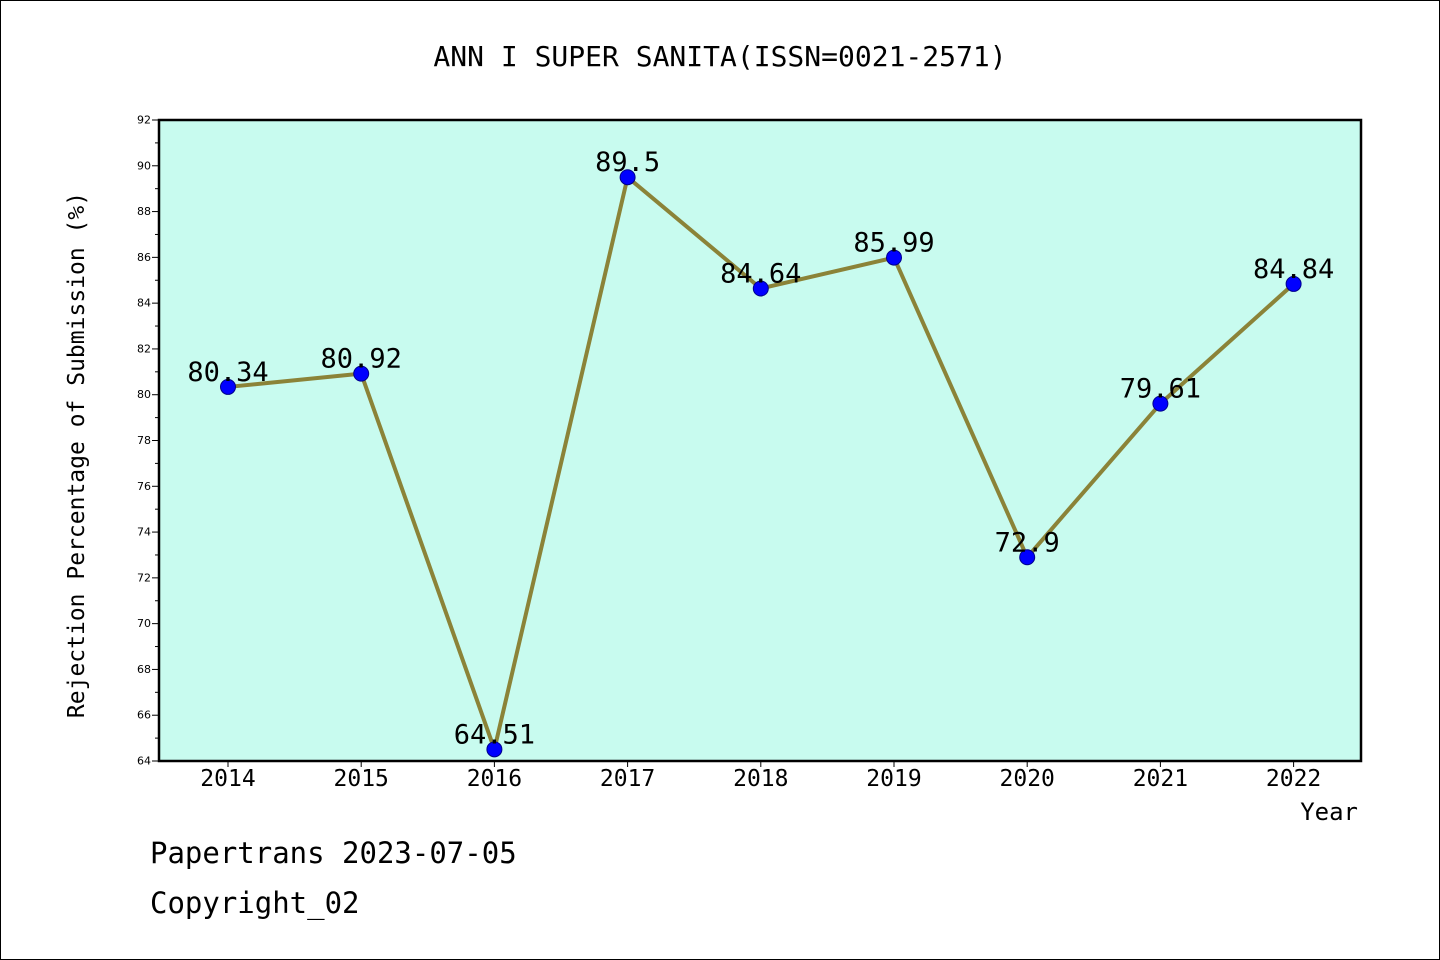 Image resolution: width=1440 pixels, height=960 pixels. Describe the element at coordinates (144, 348) in the screenshot. I see `y-tick-label: 82` at that location.